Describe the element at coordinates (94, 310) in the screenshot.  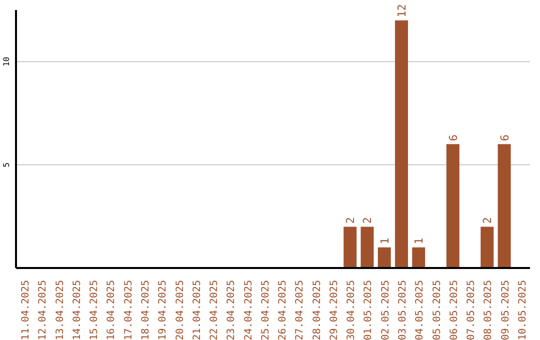
I see `x-tick-label: 15.04.2025` at that location.